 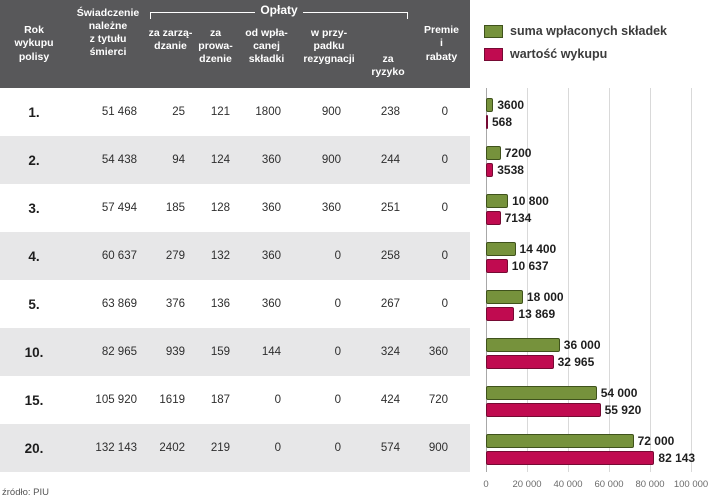 What do you see at coordinates (235, 448) in the screenshot?
I see `table-row: 20. 132 143 2402 219 0 0 574 900` at bounding box center [235, 448].